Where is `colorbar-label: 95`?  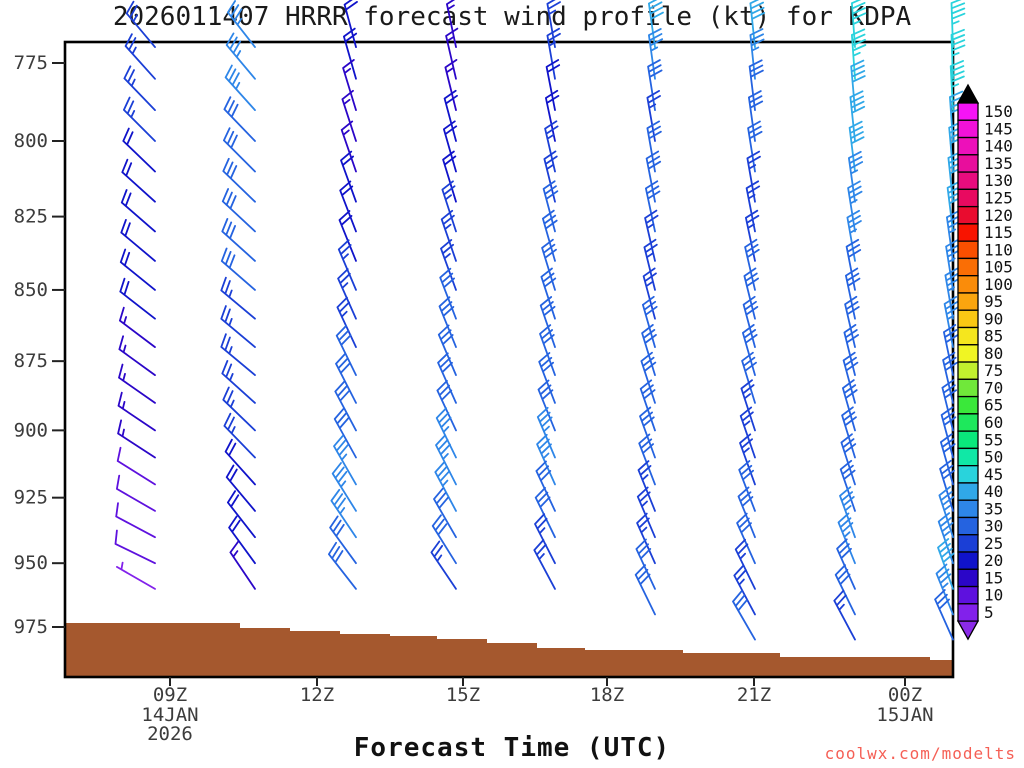
colorbar-label: 95 is located at coordinates (993, 301).